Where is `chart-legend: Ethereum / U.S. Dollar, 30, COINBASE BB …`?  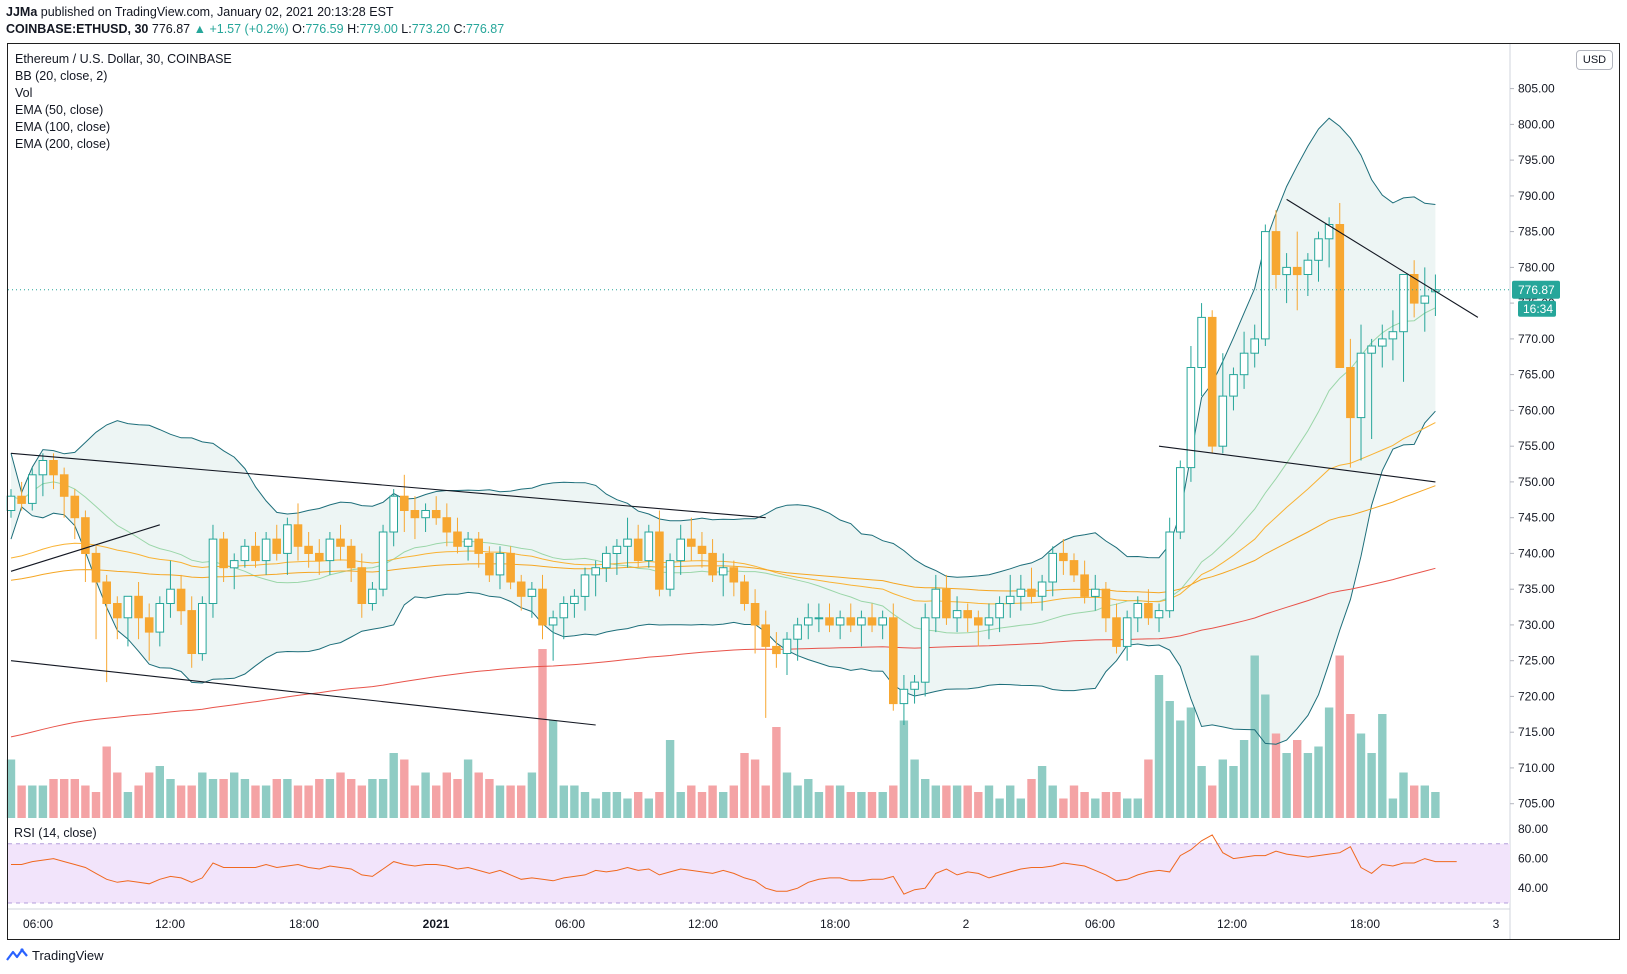 chart-legend: Ethereum / U.S. Dollar, 30, COINBASE BB … is located at coordinates (123, 102).